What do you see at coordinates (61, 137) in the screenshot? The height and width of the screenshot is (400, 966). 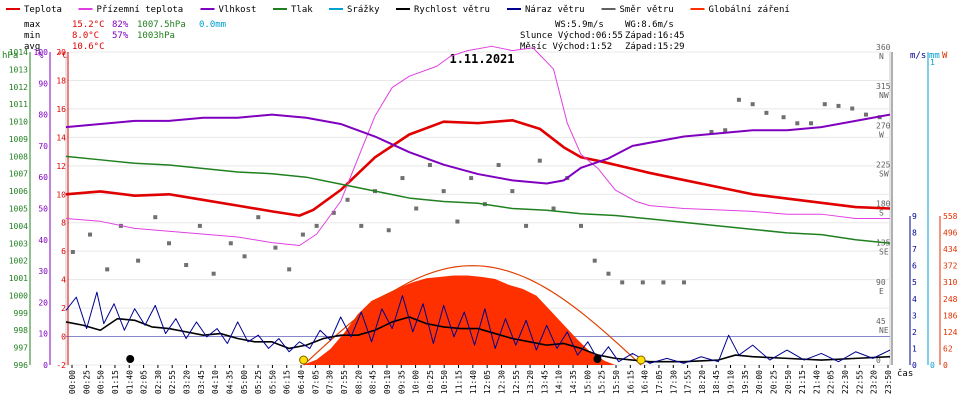 I see `temperature-axis-tick: 14` at bounding box center [61, 137].